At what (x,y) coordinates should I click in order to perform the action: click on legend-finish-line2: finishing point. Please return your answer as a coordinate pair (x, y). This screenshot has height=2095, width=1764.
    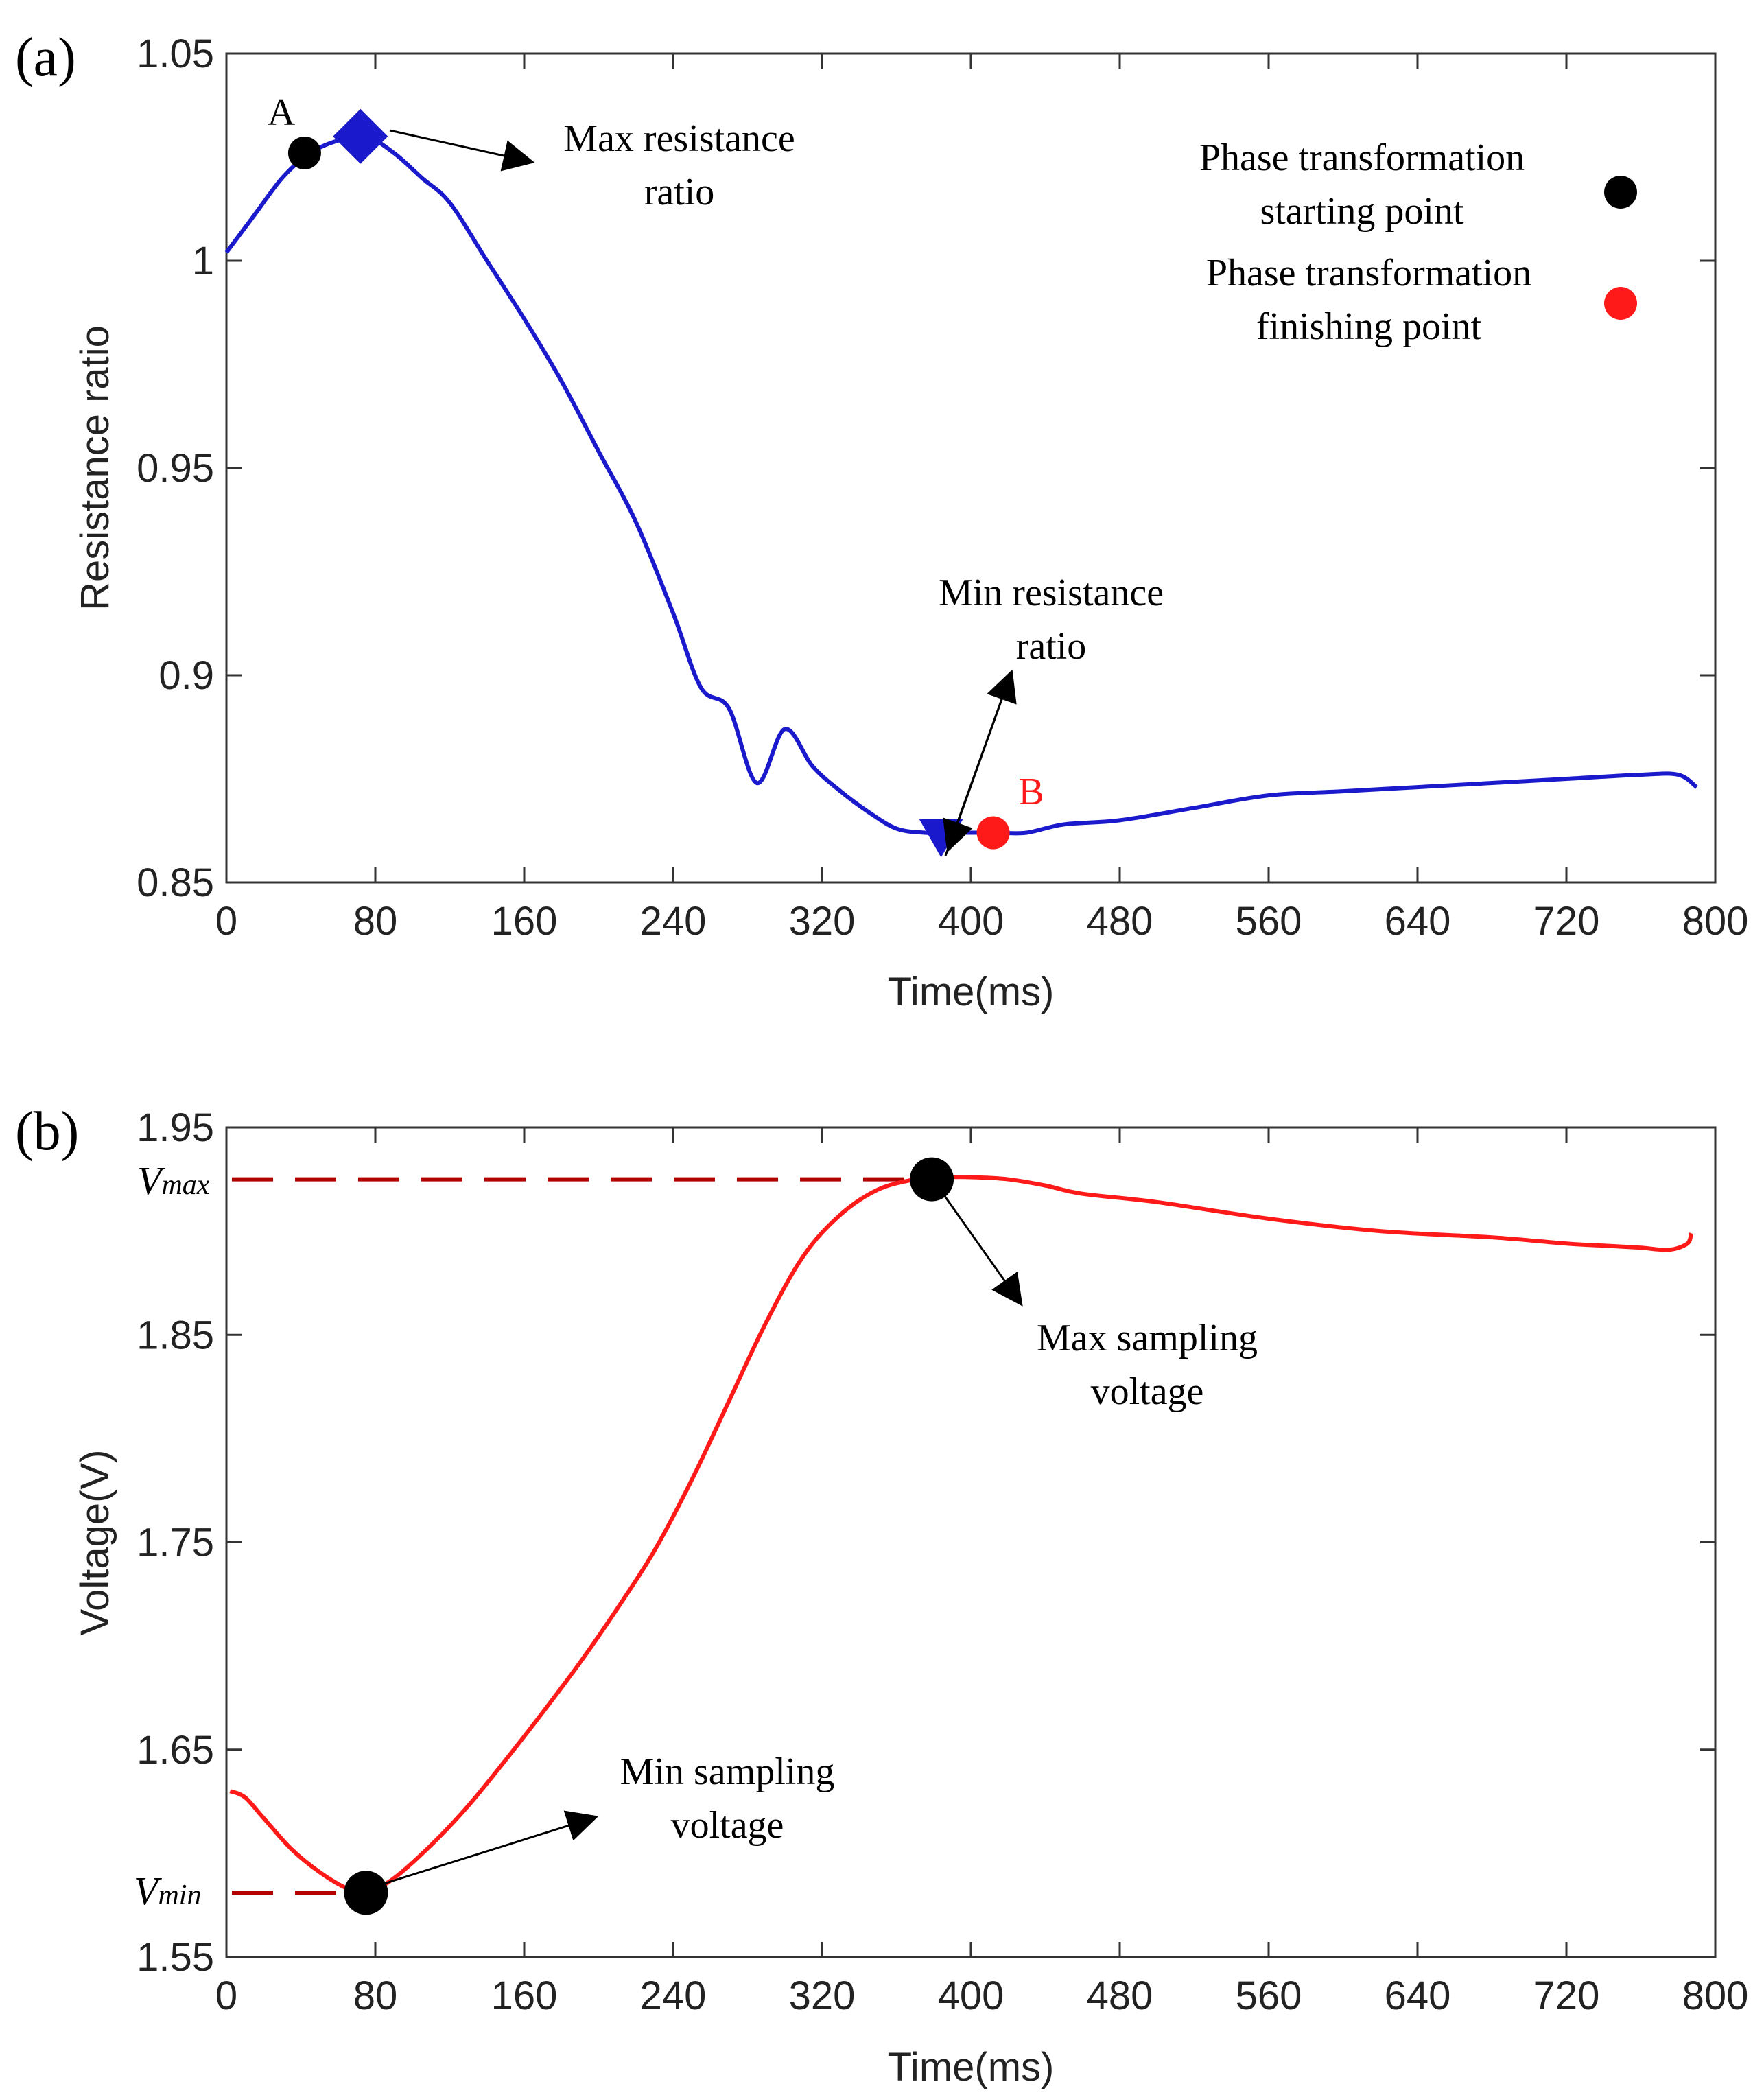
    Looking at the image, I should click on (1369, 326).